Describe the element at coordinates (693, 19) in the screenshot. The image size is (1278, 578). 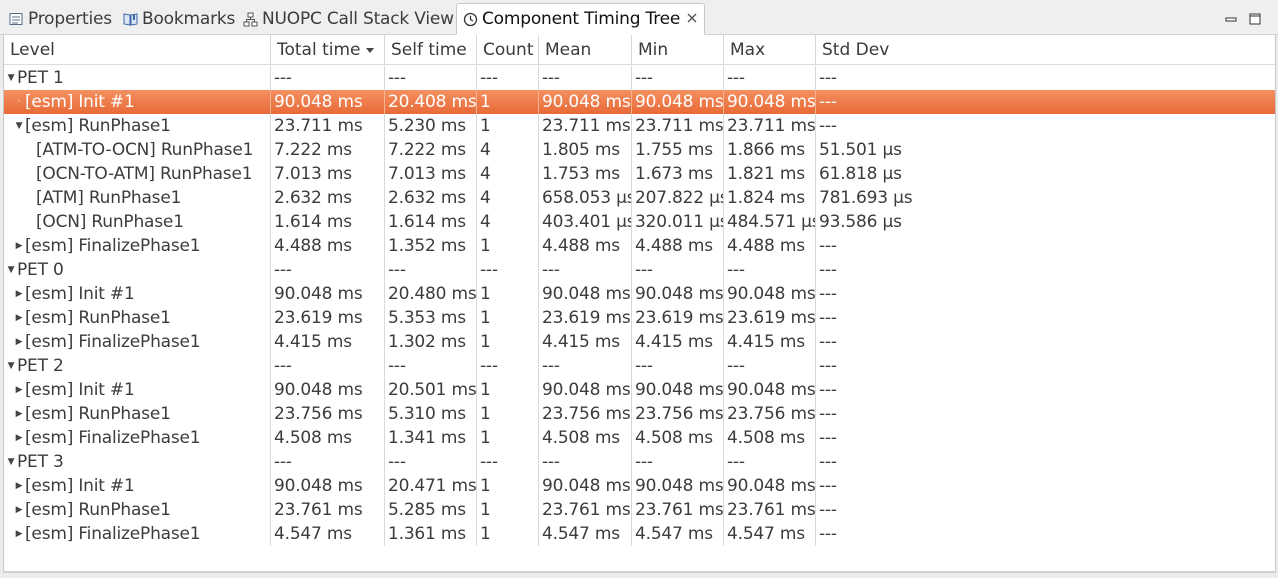
I see `close-tab-icon` at that location.